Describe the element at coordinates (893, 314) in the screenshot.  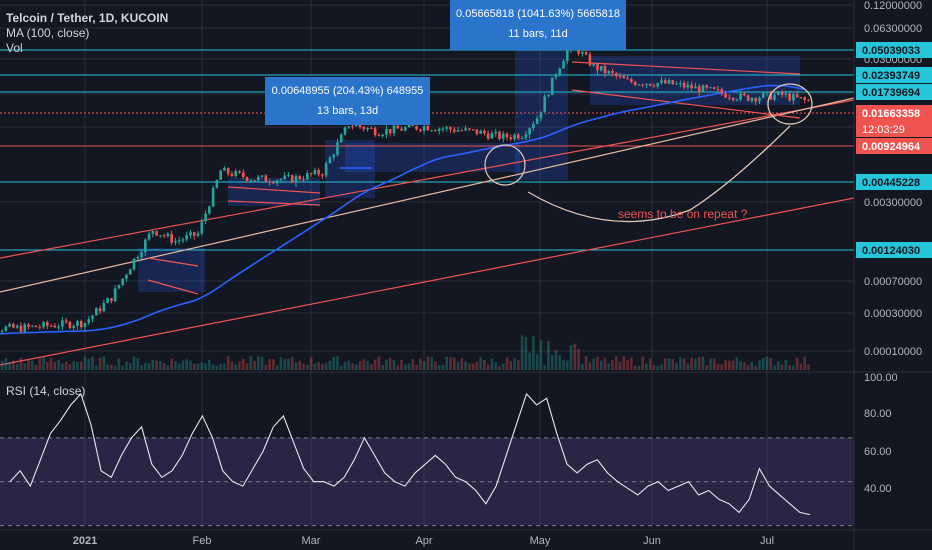
I see `price-tick-label: 0.00030000` at that location.